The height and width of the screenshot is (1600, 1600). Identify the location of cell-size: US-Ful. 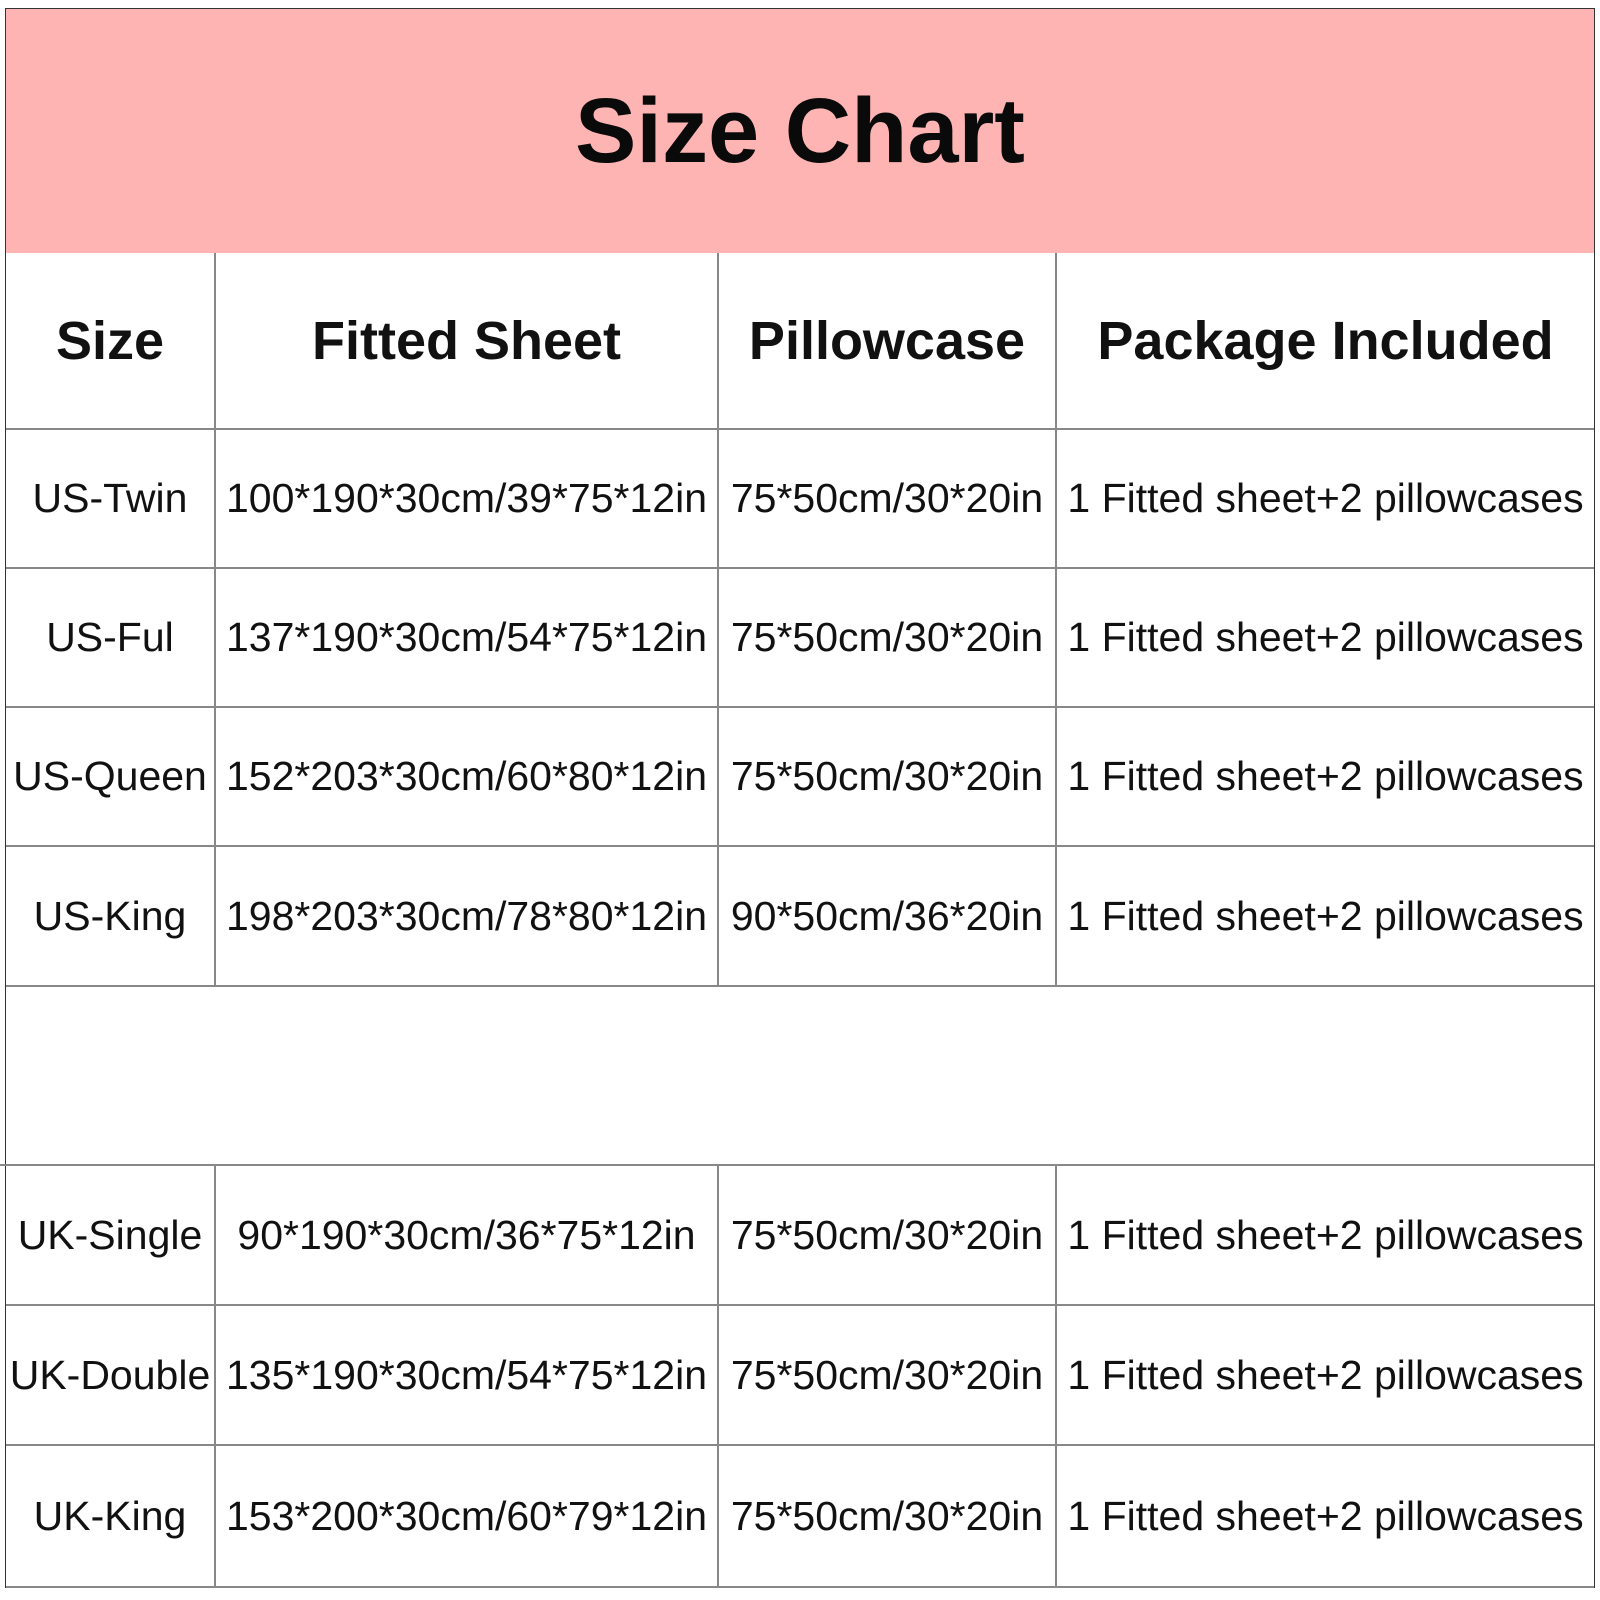
(111, 637).